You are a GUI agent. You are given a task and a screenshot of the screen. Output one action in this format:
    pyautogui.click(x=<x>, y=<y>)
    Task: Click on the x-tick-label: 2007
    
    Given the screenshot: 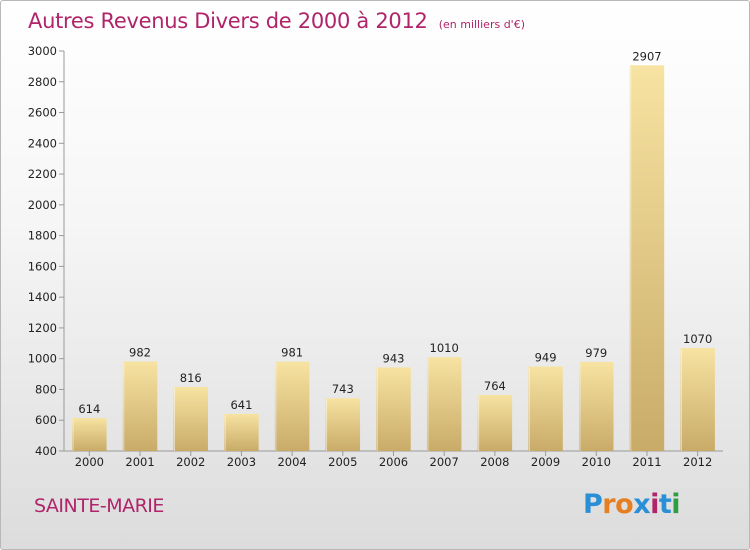 What is the action you would take?
    pyautogui.click(x=444, y=462)
    